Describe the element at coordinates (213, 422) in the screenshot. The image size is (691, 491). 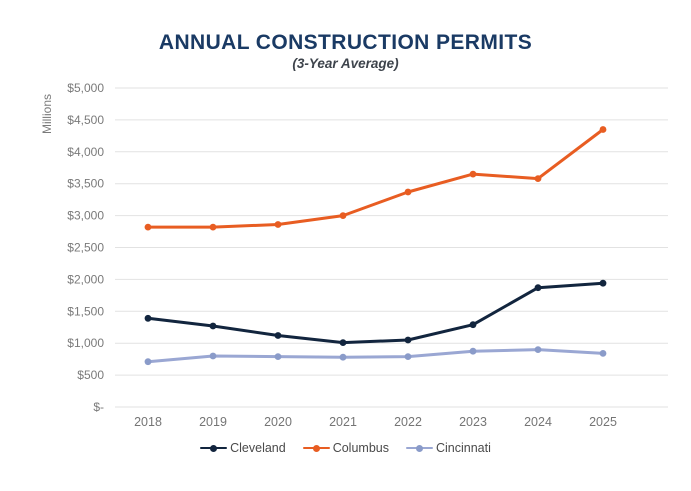
I see `x-tick-label: 2019` at that location.